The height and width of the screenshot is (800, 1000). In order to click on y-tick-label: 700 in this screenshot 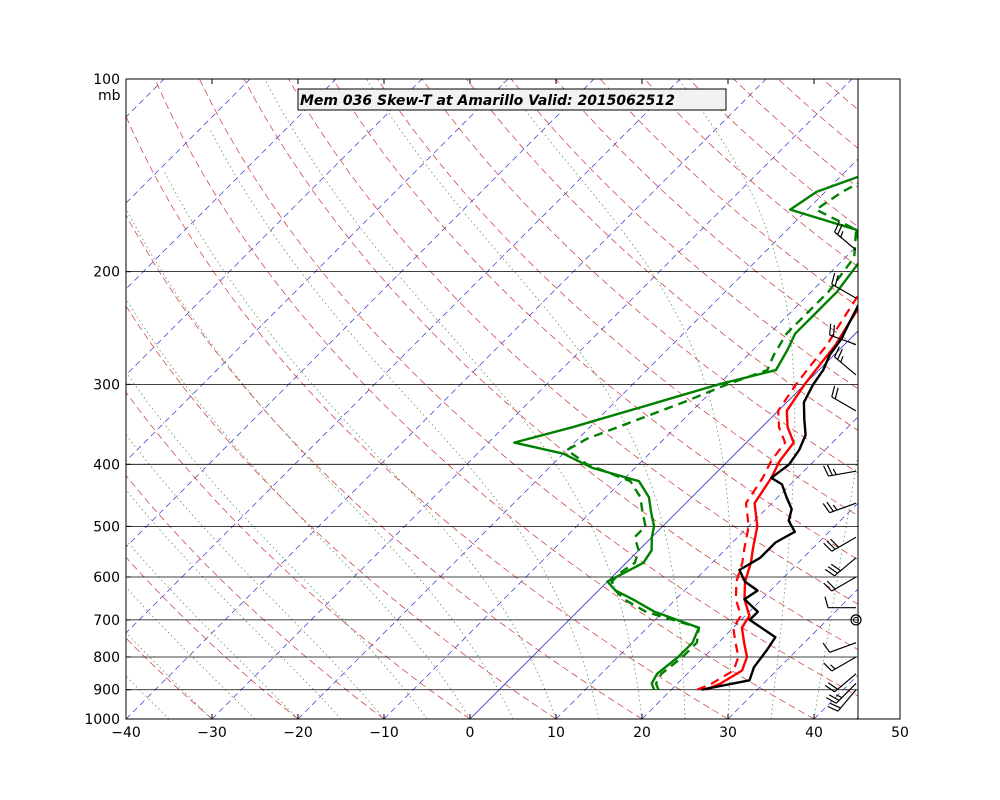, I will do `click(106, 621)`.